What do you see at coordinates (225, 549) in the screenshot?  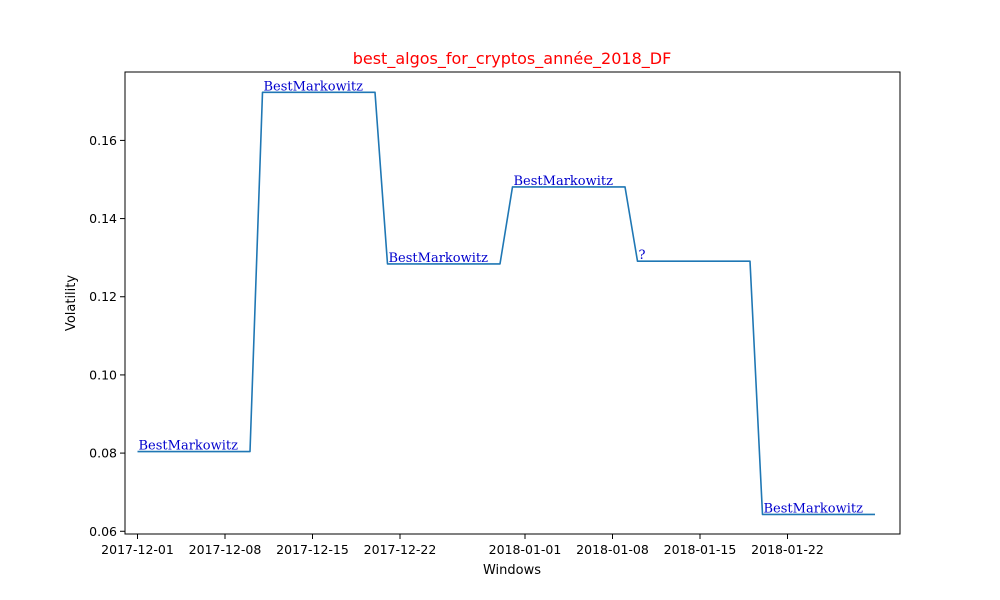 I see `x-tick-label: 2017-12-08` at bounding box center [225, 549].